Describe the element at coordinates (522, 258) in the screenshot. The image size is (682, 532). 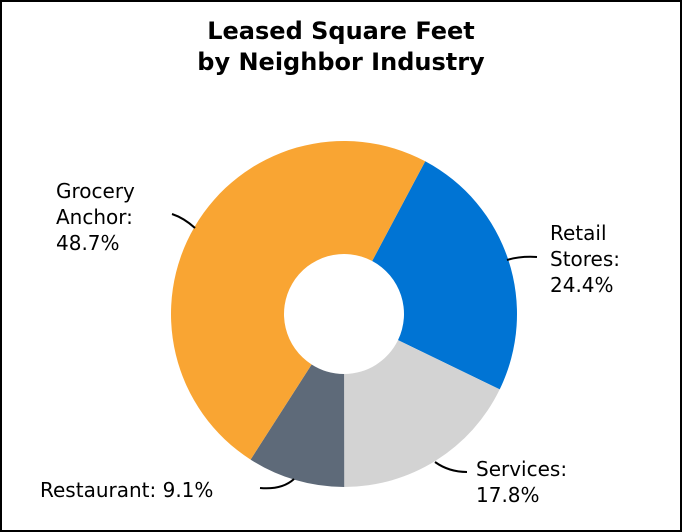
I see `leader-retail-line` at that location.